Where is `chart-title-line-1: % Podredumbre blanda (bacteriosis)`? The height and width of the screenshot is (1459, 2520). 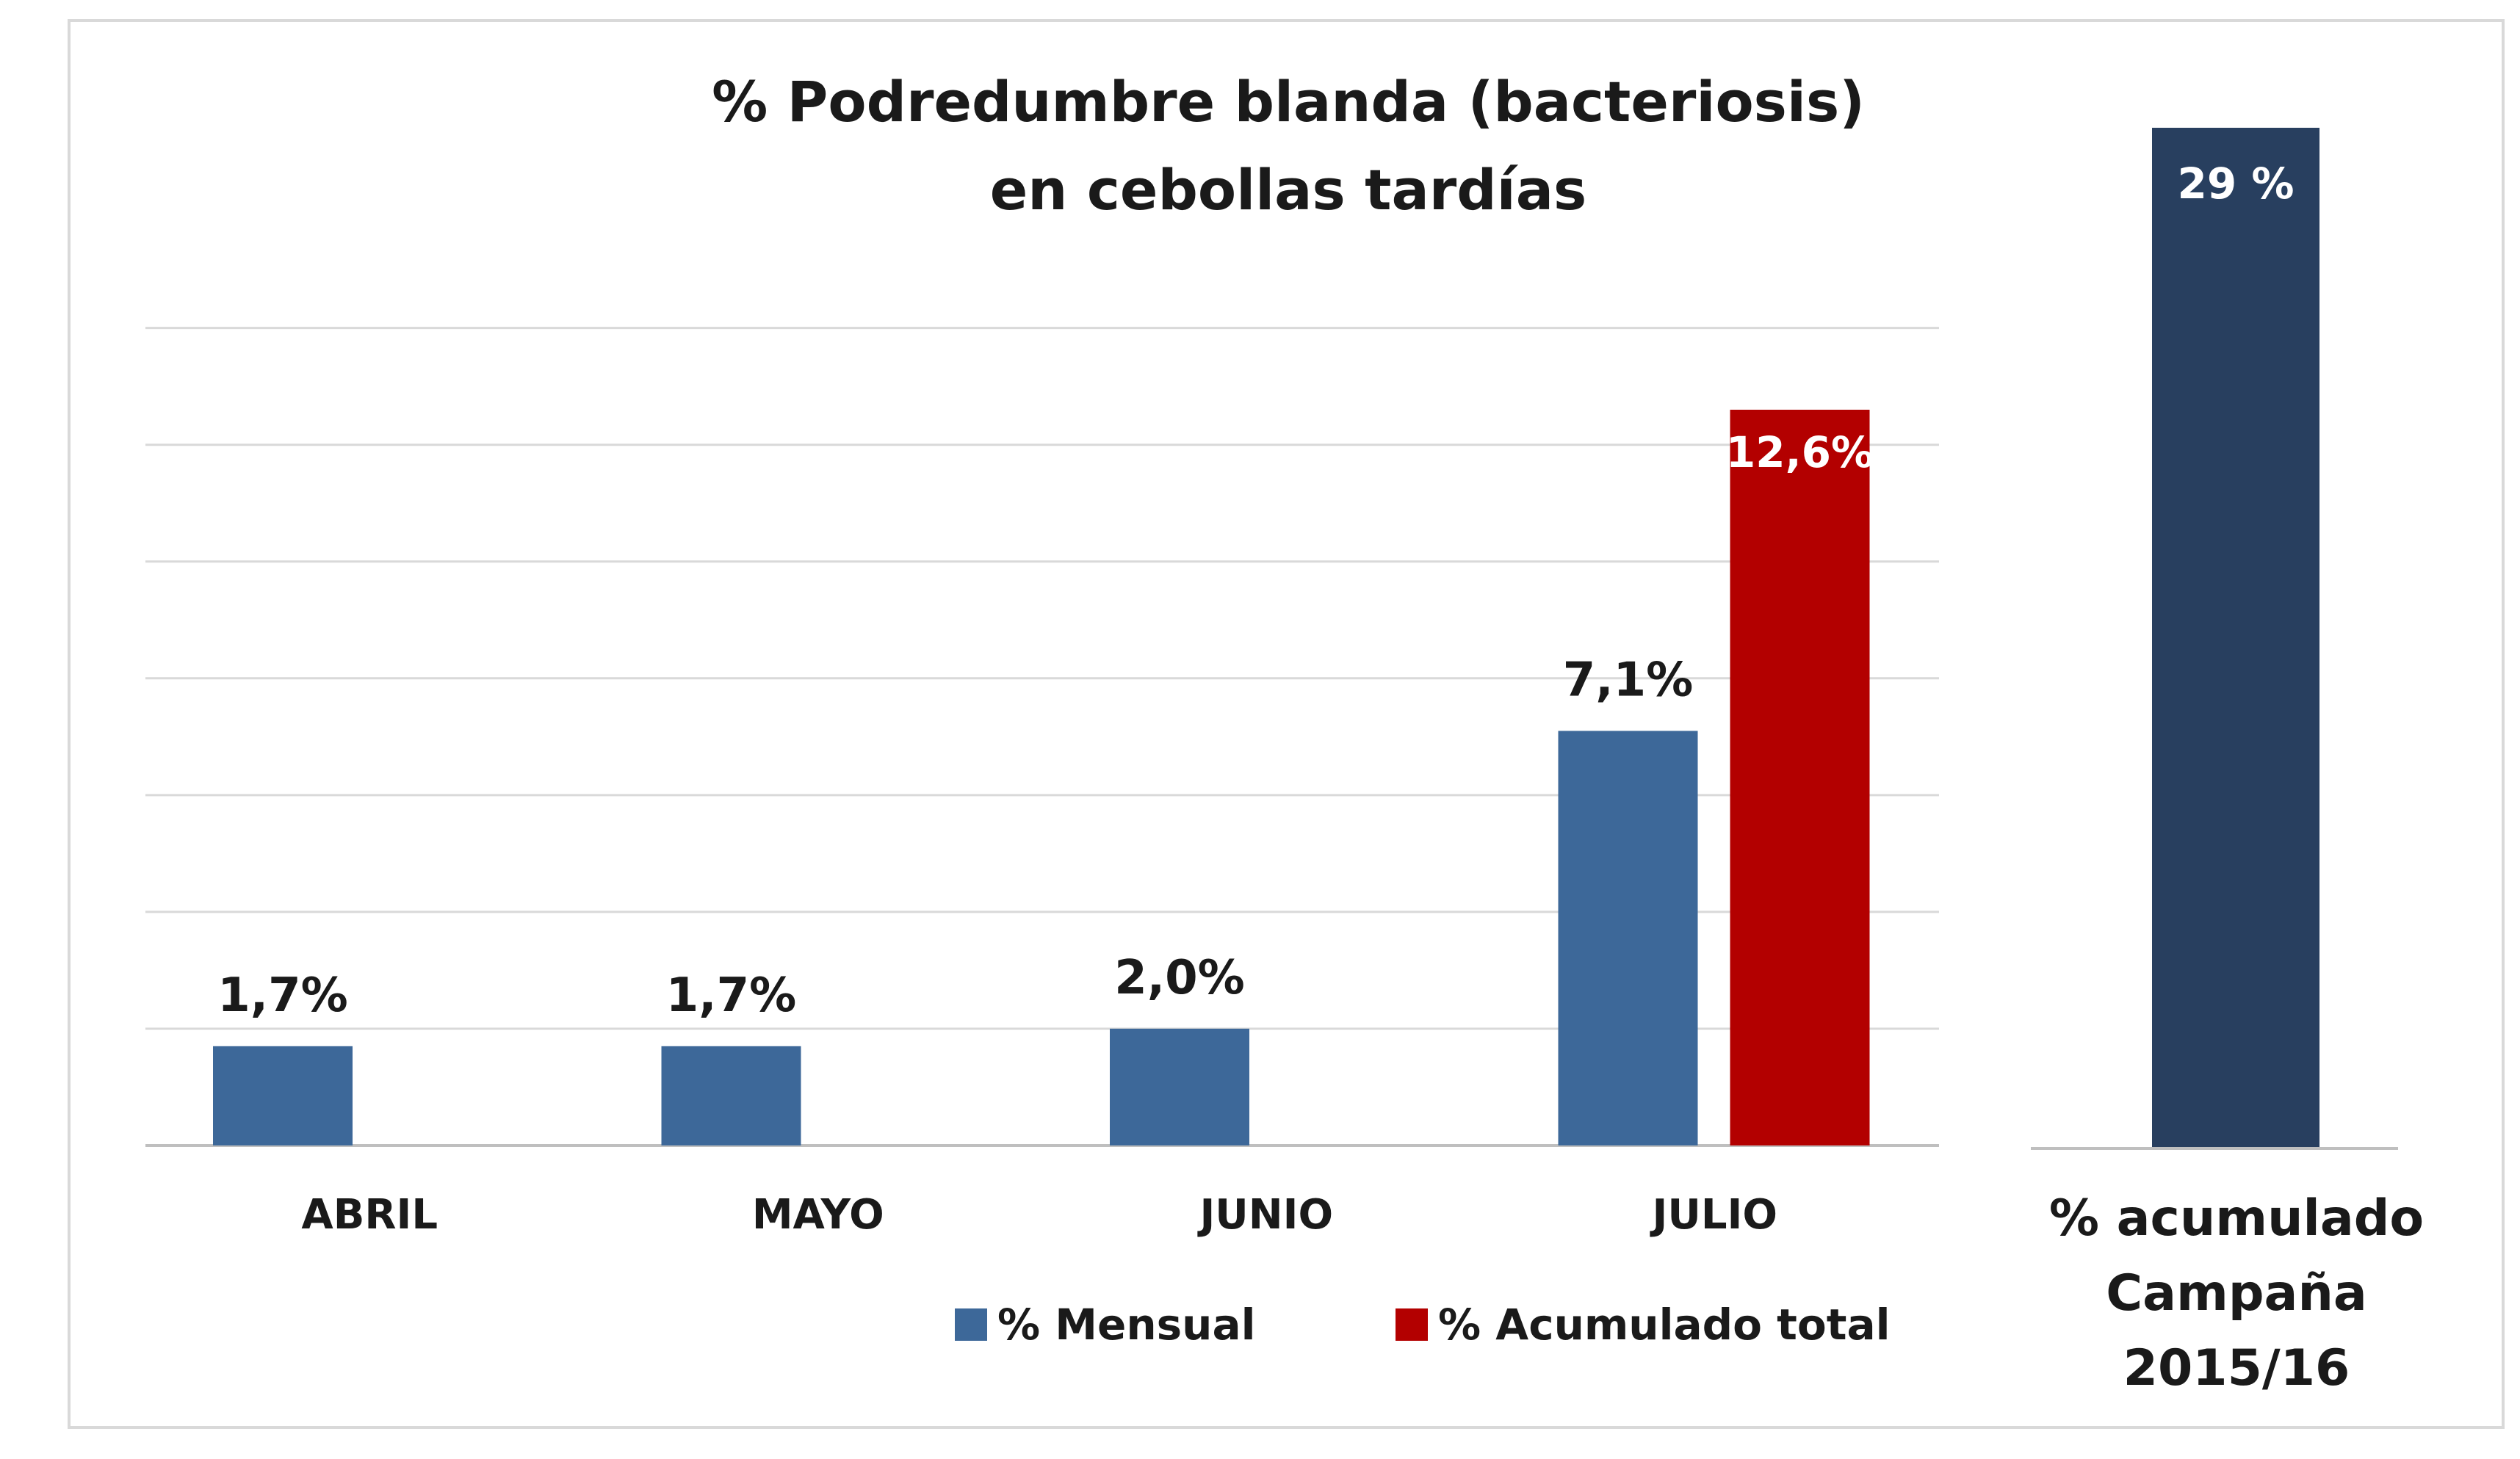
chart-title-line-1: % Podredumbre blanda (bacteriosis) is located at coordinates (1289, 102).